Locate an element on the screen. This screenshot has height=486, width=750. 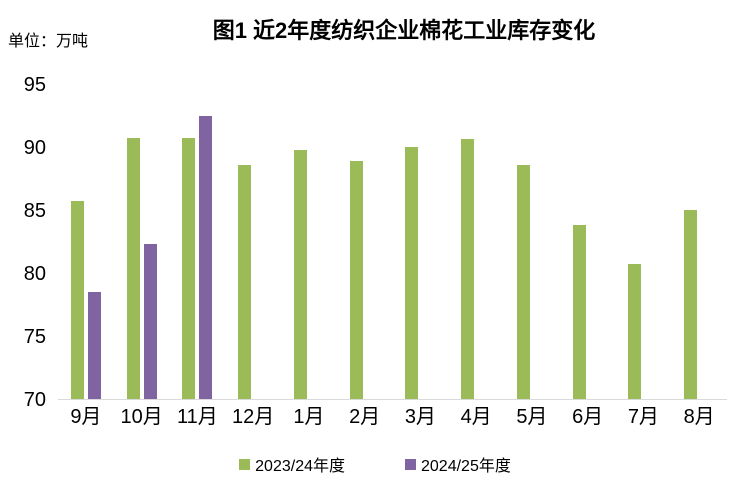
bar-series0-7月 is located at coordinates (635, 331).